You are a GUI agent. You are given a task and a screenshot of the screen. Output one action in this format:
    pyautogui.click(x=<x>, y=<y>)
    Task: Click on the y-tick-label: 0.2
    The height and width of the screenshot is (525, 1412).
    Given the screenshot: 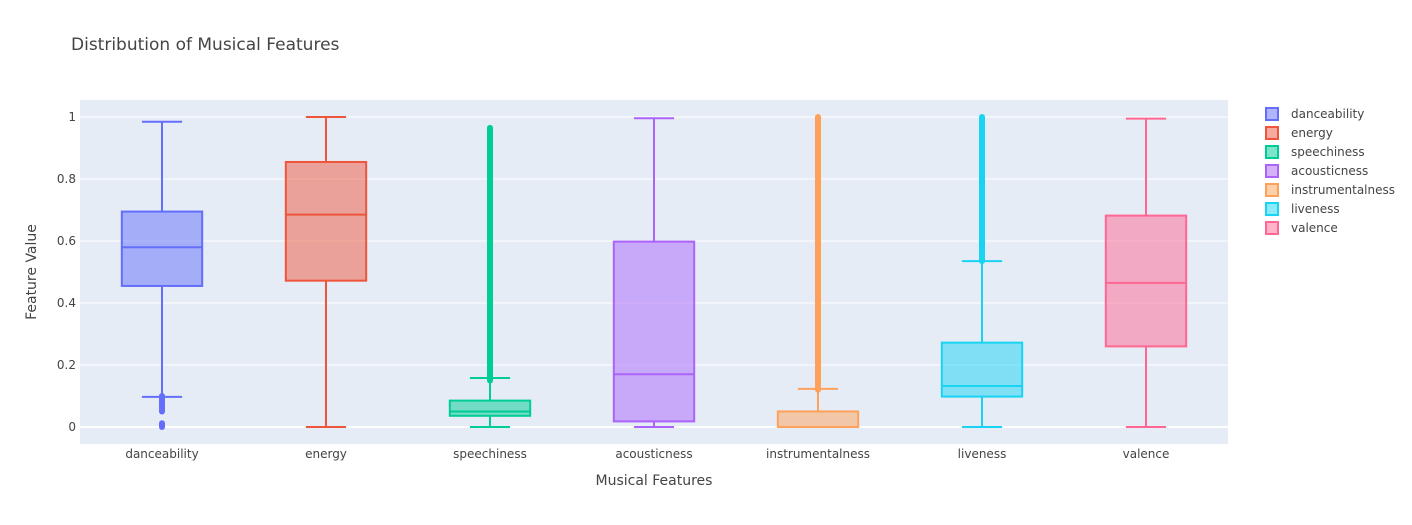 What is the action you would take?
    pyautogui.click(x=66, y=365)
    